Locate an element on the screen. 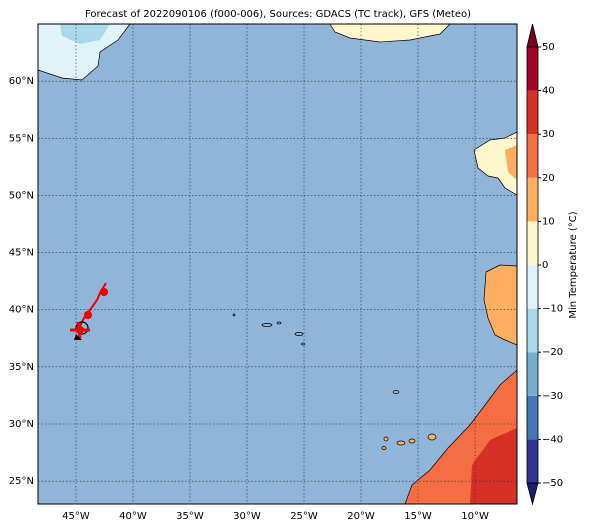  iceland is located at coordinates (390, 33).